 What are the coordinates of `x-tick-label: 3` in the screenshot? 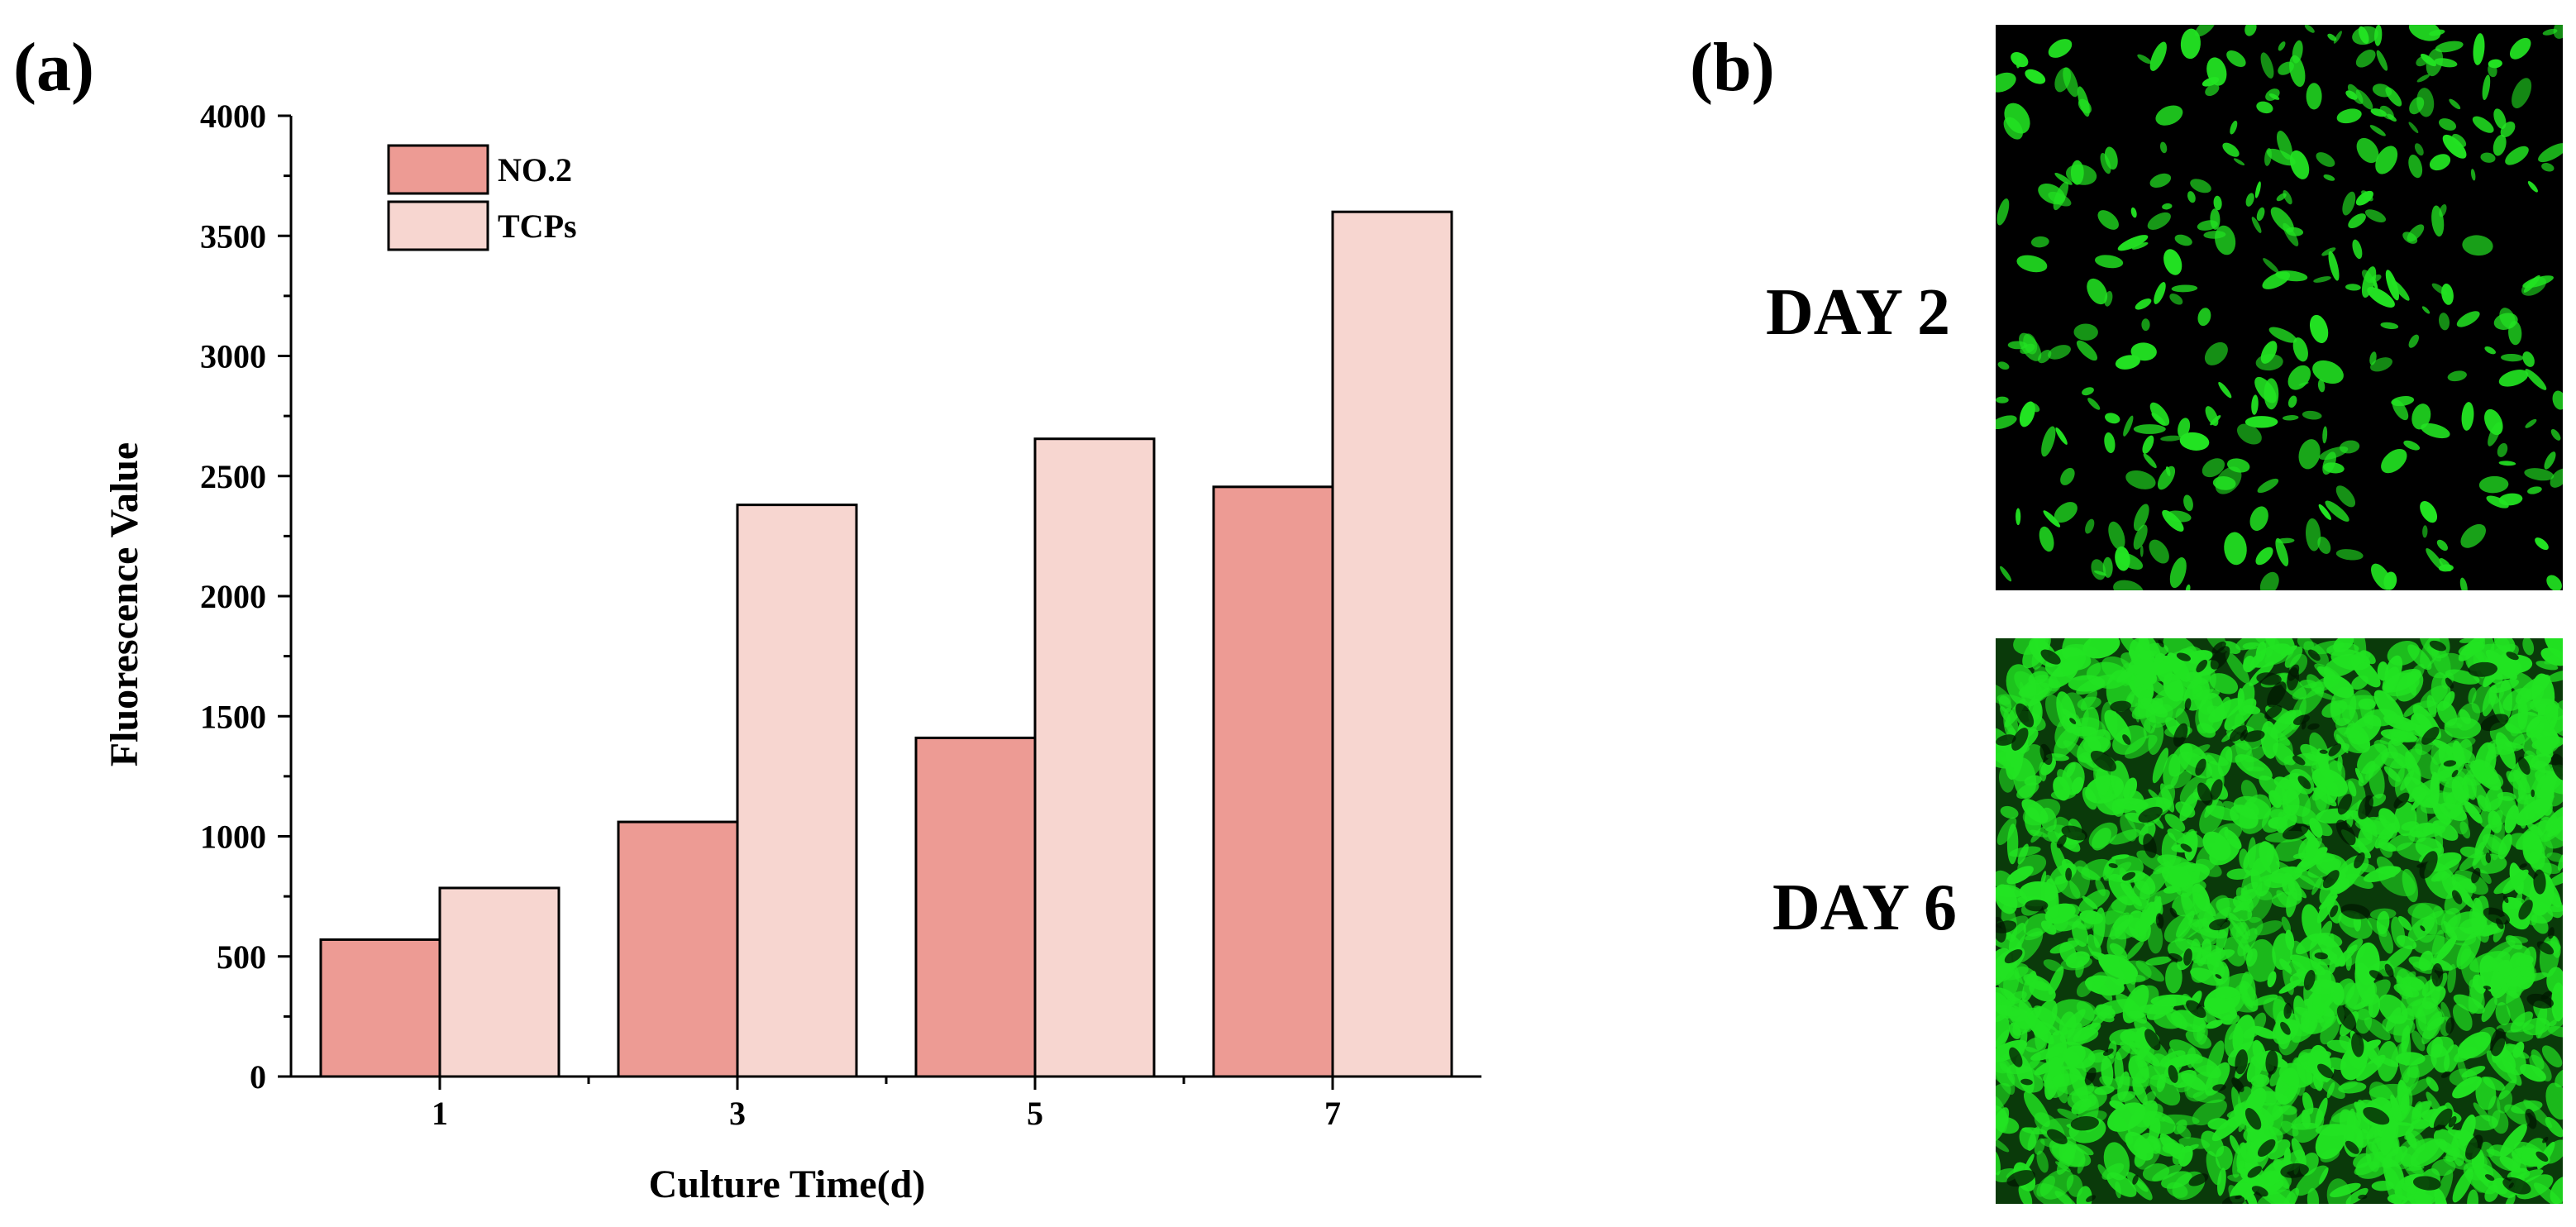 It's located at (737, 1113).